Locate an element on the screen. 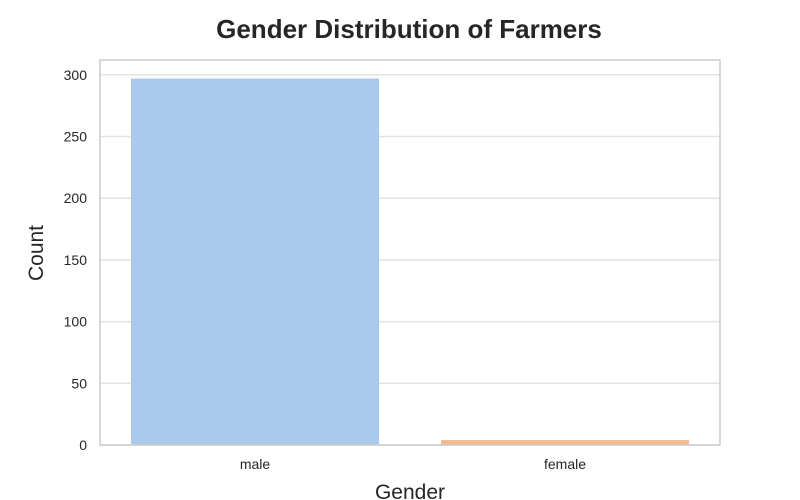 This screenshot has height=500, width=800. y-tick-label: 250 is located at coordinates (76, 137).